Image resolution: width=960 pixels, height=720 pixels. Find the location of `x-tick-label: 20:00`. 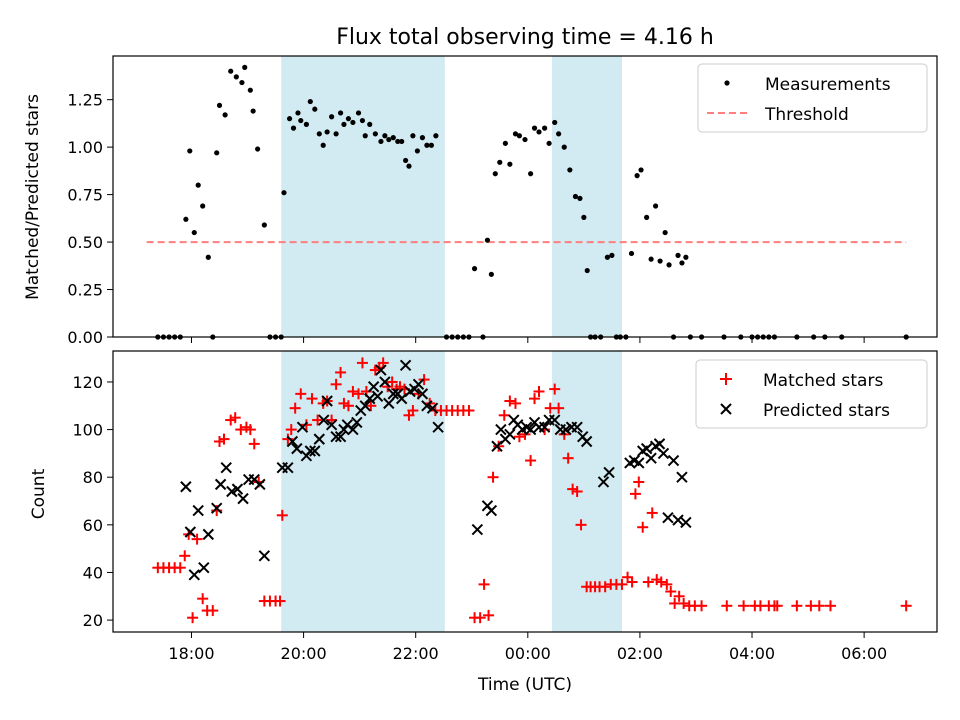

x-tick-label: 20:00 is located at coordinates (304, 653).